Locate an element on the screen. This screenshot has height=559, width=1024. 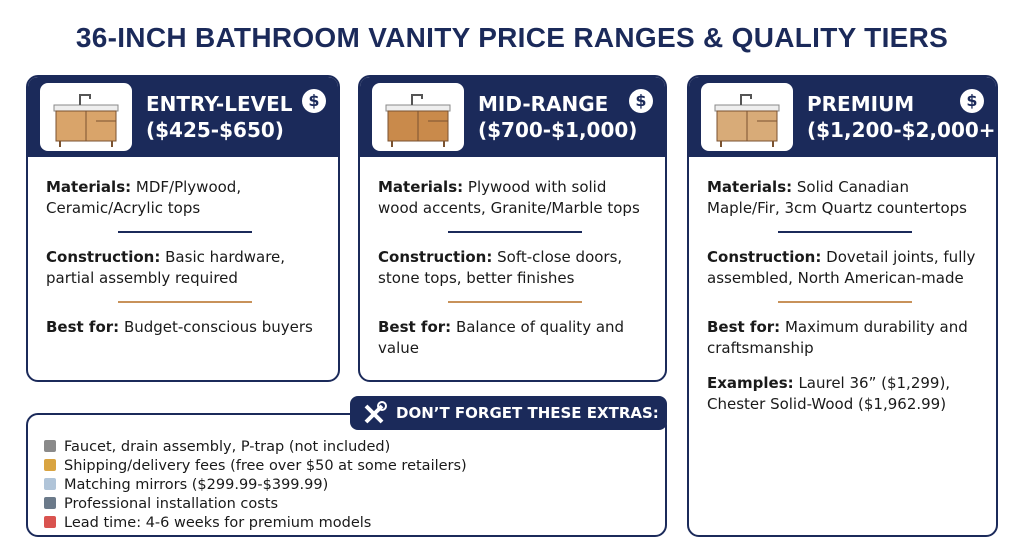
tier-name: MID-RANGE is located at coordinates (543, 104).